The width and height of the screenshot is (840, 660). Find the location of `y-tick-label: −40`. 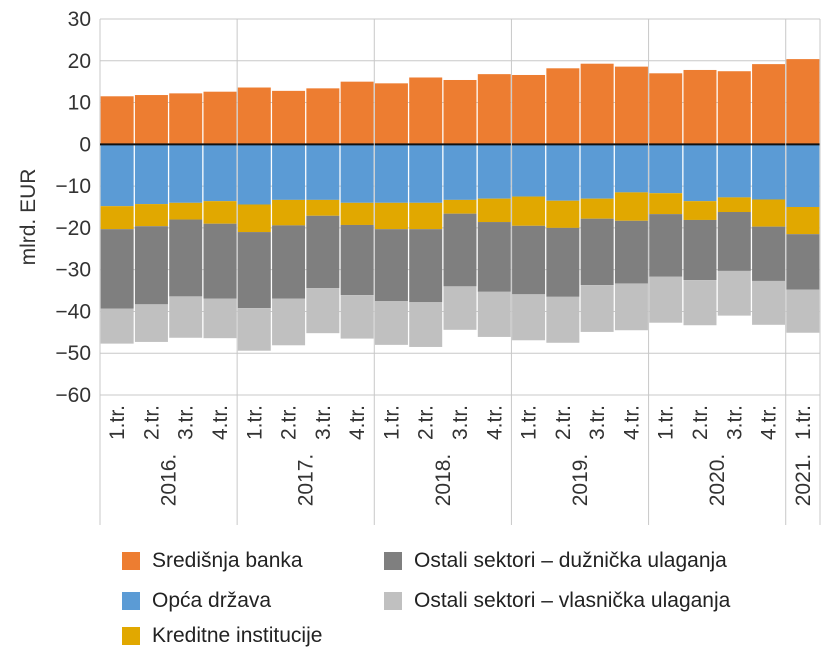

y-tick-label: −40 is located at coordinates (73, 311).